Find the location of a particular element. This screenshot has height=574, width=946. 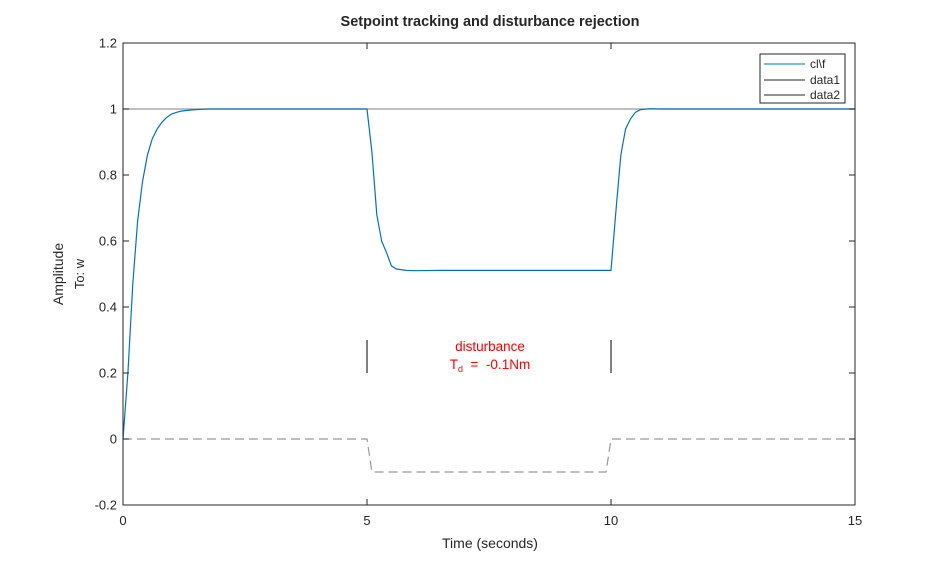

y-tick-label: 0.8 is located at coordinates (108, 175).